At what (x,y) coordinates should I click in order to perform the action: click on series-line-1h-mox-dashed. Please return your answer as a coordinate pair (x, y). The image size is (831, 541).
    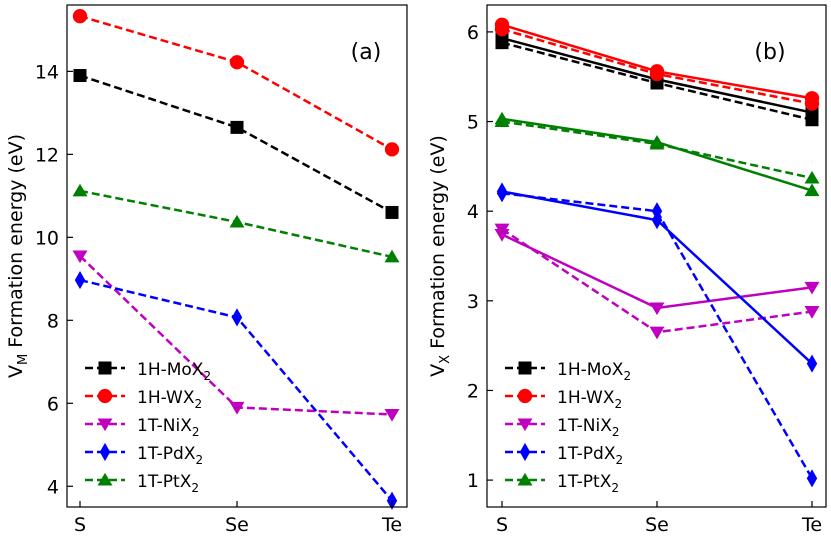
    Looking at the image, I should click on (236, 144).